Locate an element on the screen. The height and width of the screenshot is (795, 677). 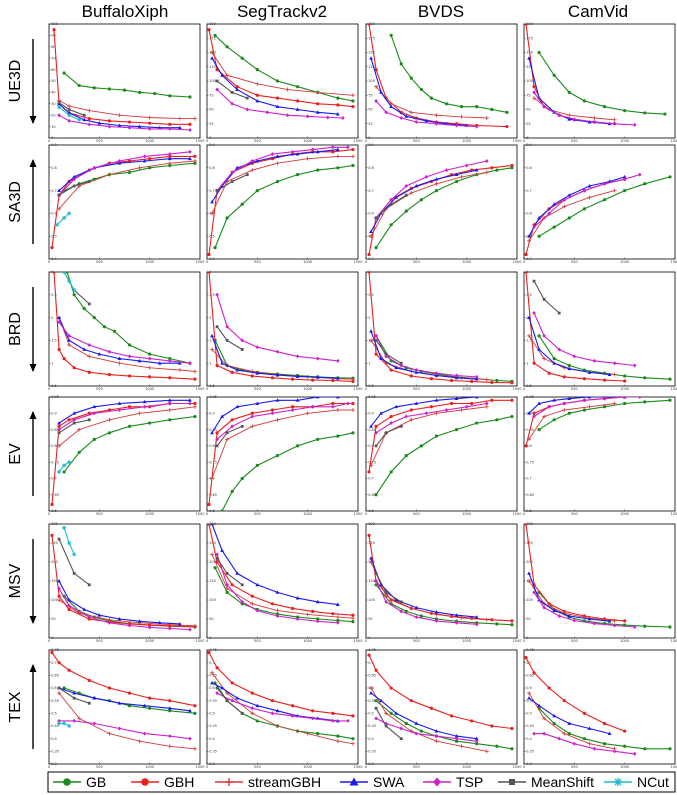
x-tick-label: 500 is located at coordinates (257, 641).